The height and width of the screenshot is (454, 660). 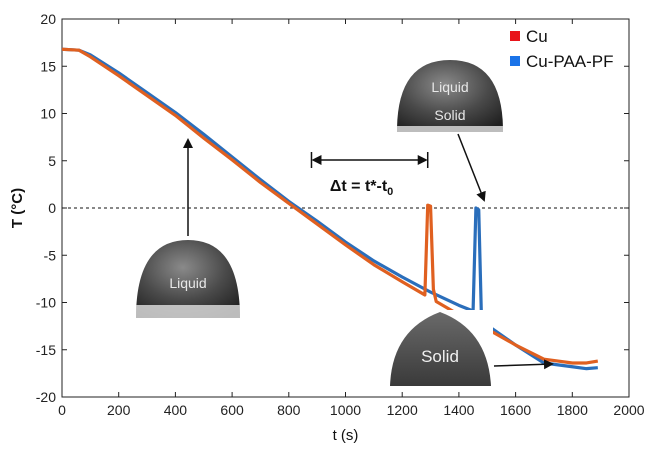 I want to click on photo-mixed-liquid-label: Liquid, so click(x=449, y=87).